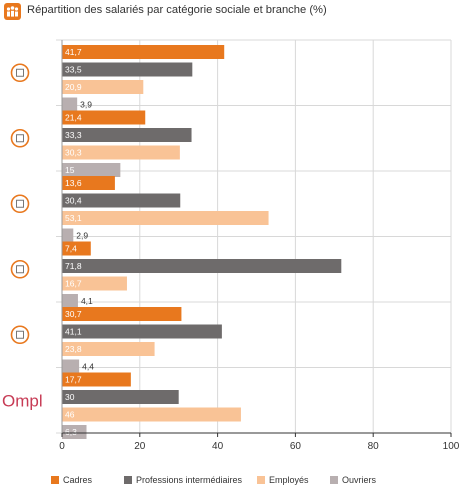 The image size is (467, 490). Describe the element at coordinates (73, 314) in the screenshot. I see `data-label: 30,7` at that location.